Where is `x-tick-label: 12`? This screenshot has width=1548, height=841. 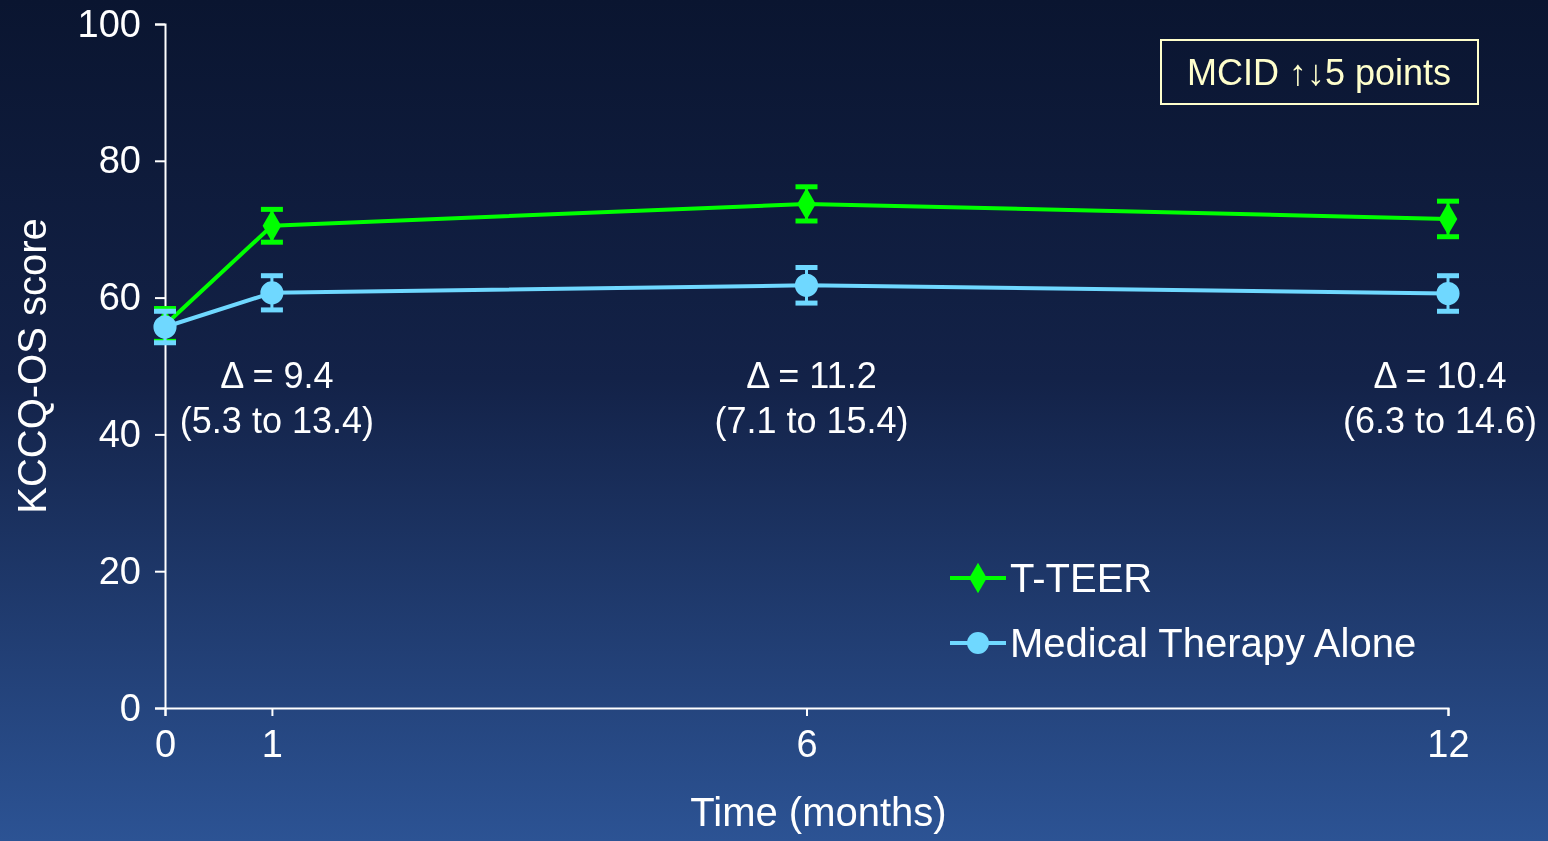
x-tick-label: 12 is located at coordinates (1448, 743).